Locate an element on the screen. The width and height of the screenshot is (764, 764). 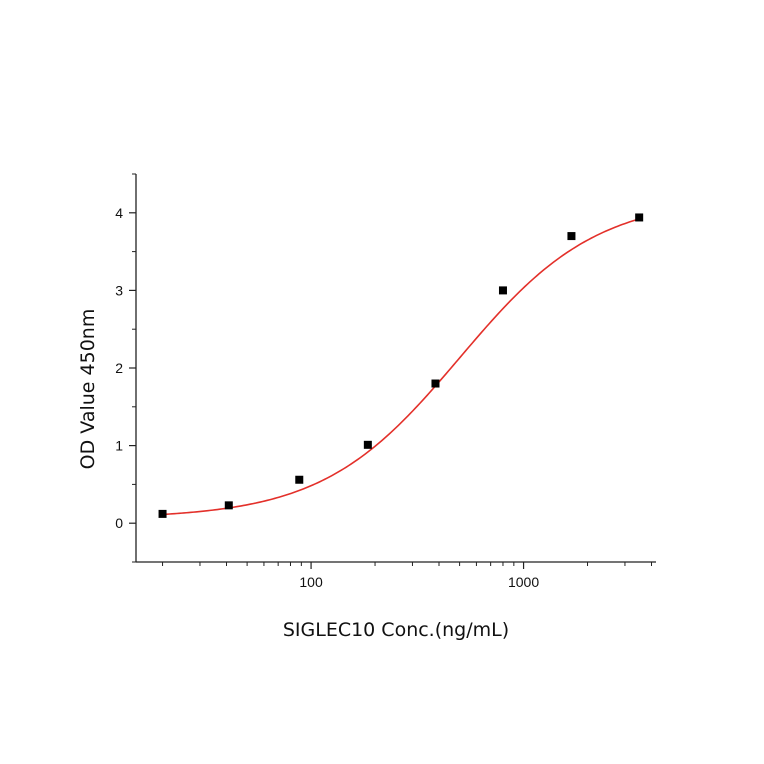
y-tick-label: 3 is located at coordinates (119, 290).